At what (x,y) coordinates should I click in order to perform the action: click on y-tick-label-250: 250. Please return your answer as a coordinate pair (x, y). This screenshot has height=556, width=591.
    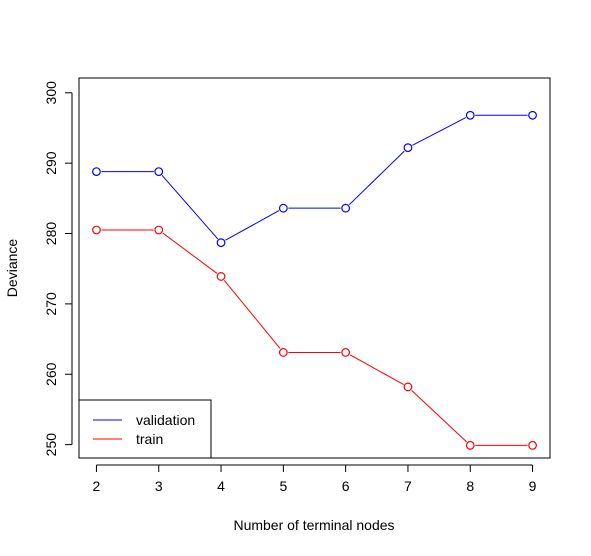
    Looking at the image, I should click on (51, 445).